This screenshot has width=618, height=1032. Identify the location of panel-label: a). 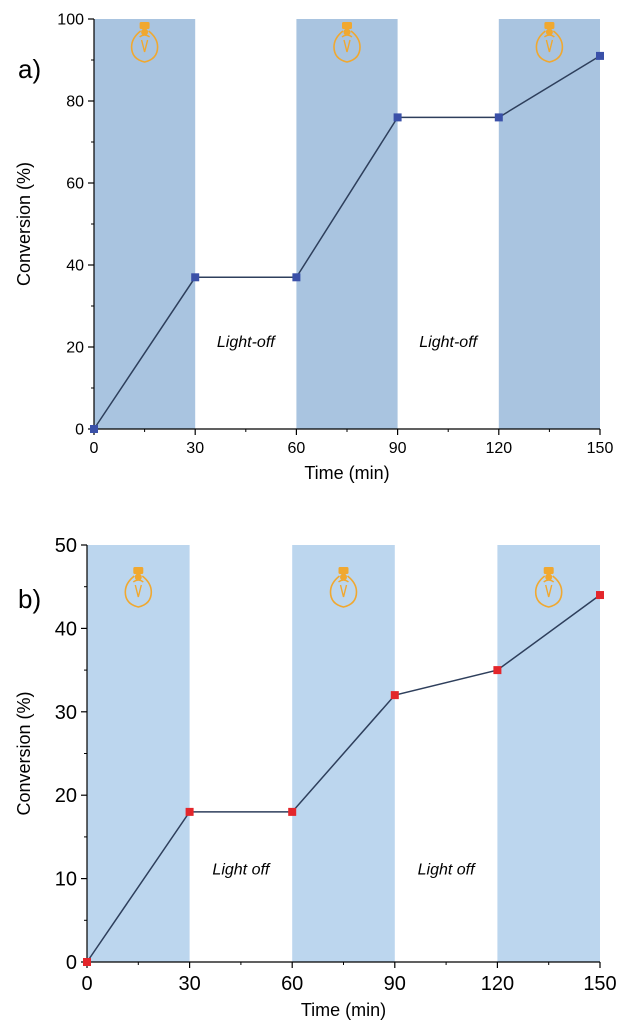
(29, 69).